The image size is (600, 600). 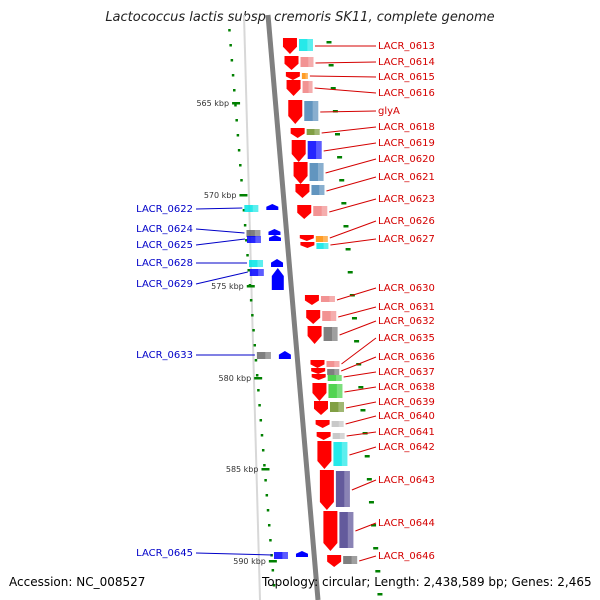 What do you see at coordinates (406, 288) in the screenshot?
I see `gene-label: LACR_0630` at bounding box center [406, 288].